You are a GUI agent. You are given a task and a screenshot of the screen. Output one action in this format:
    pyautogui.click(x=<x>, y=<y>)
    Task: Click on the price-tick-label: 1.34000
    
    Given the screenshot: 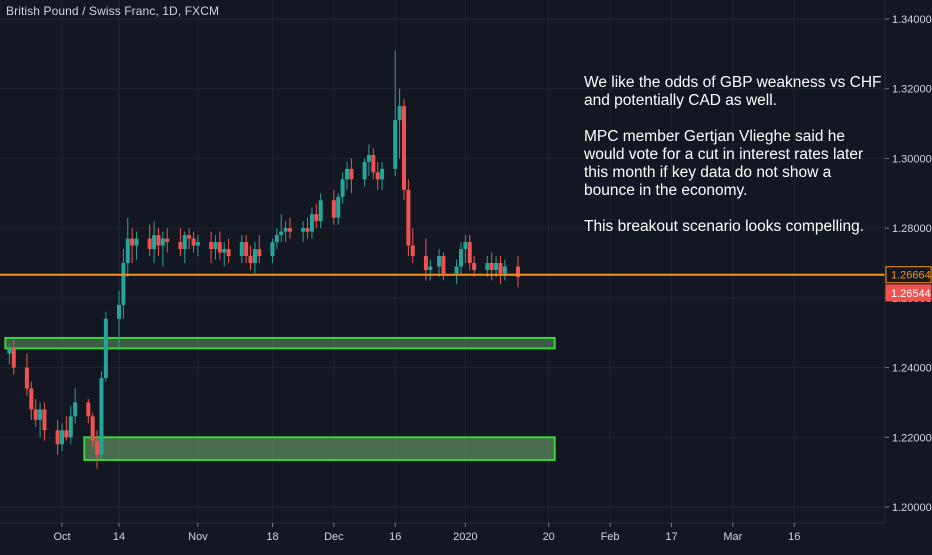 What is the action you would take?
    pyautogui.click(x=912, y=20)
    